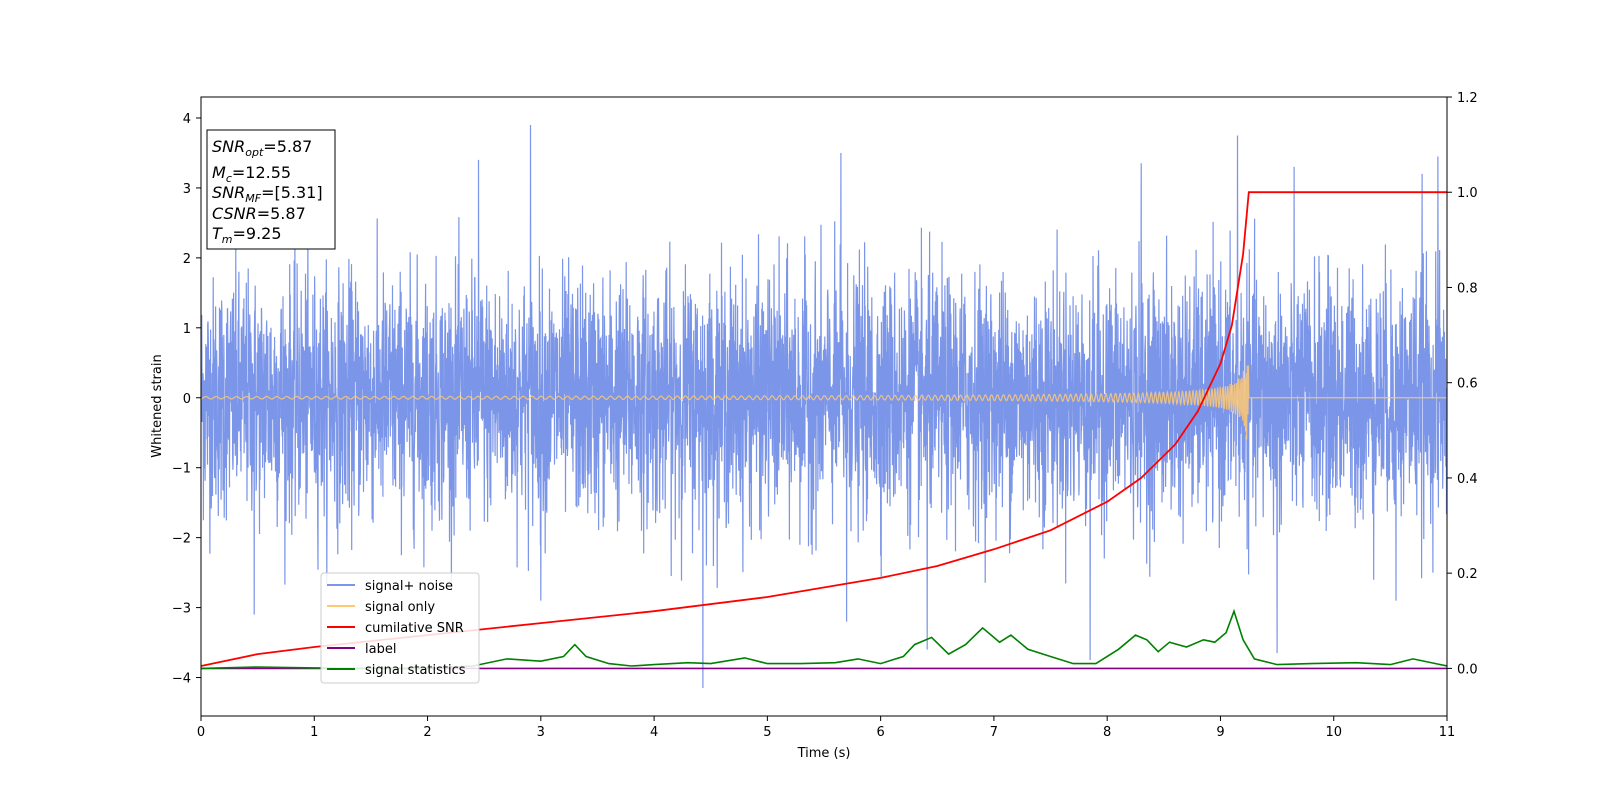 This screenshot has height=800, width=1600. What do you see at coordinates (1447, 732) in the screenshot?
I see `x-tick-label-11: 11` at bounding box center [1447, 732].